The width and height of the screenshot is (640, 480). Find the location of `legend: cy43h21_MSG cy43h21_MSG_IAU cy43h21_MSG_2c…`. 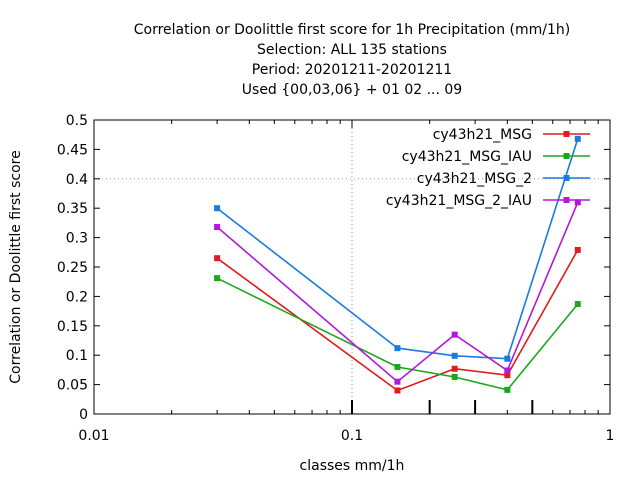

legend: cy43h21_MSG cy43h21_MSG_IAU cy43h21_MSG_2c… is located at coordinates (488, 168).